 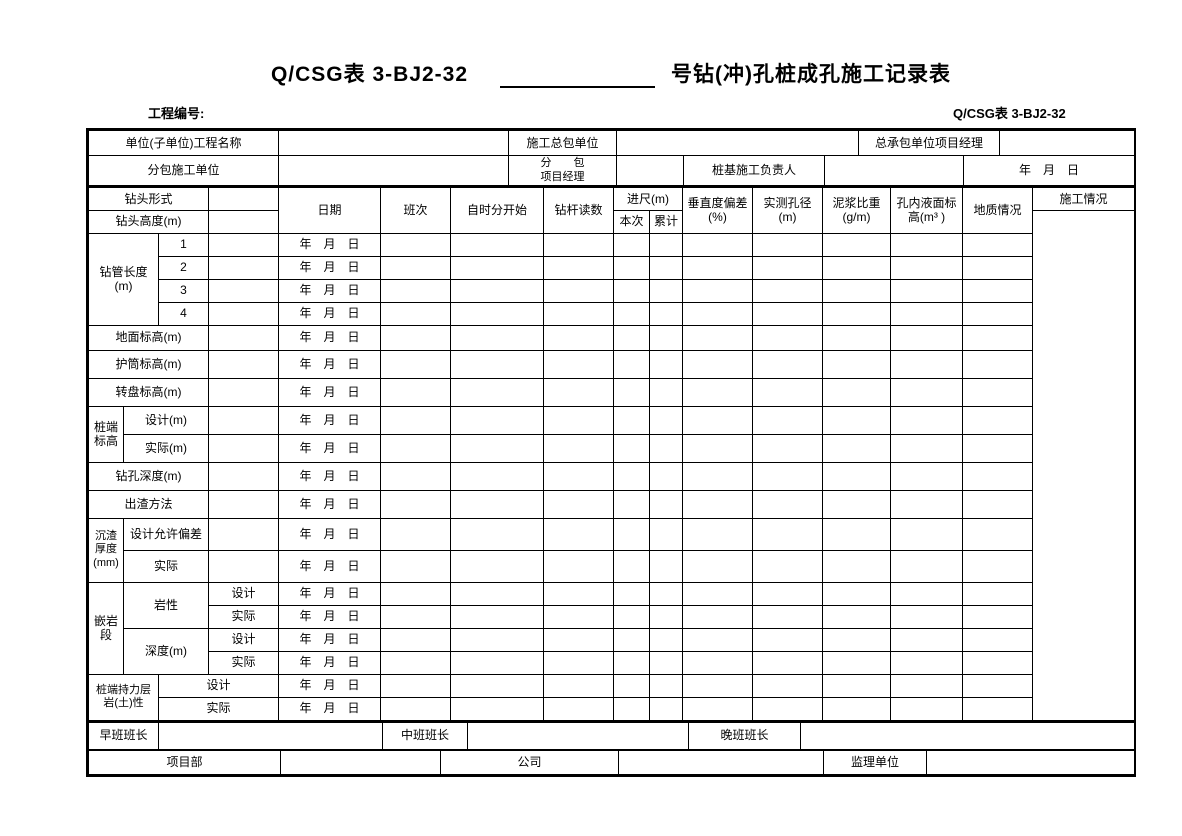 I want to click on bit-type-label: 钻头形式, so click(x=148, y=198).